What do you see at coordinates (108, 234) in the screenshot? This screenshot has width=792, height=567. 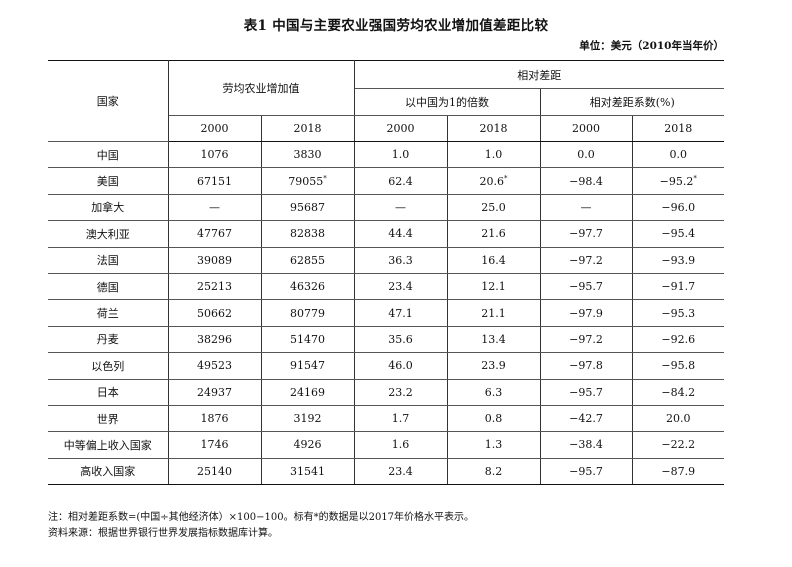 I see `country-cell: 澳大利亚` at bounding box center [108, 234].